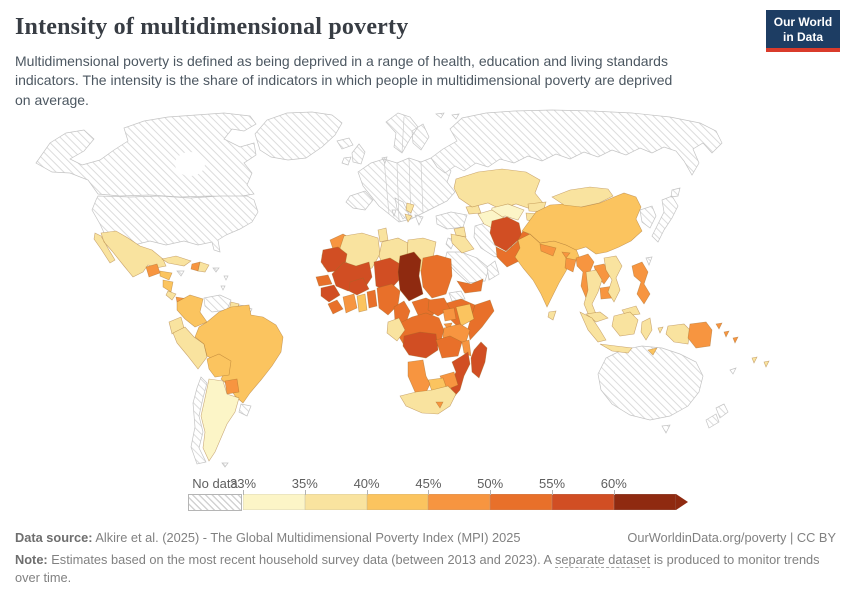 Image resolution: width=850 pixels, height=600 pixels. I want to click on region-bhutan, so click(566, 255).